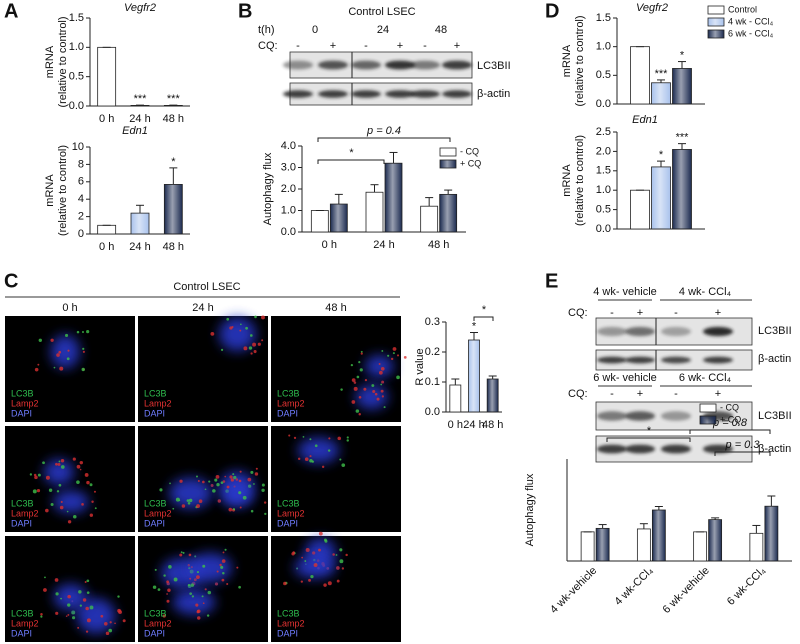  I want to click on time-label: t(h), so click(266, 30).